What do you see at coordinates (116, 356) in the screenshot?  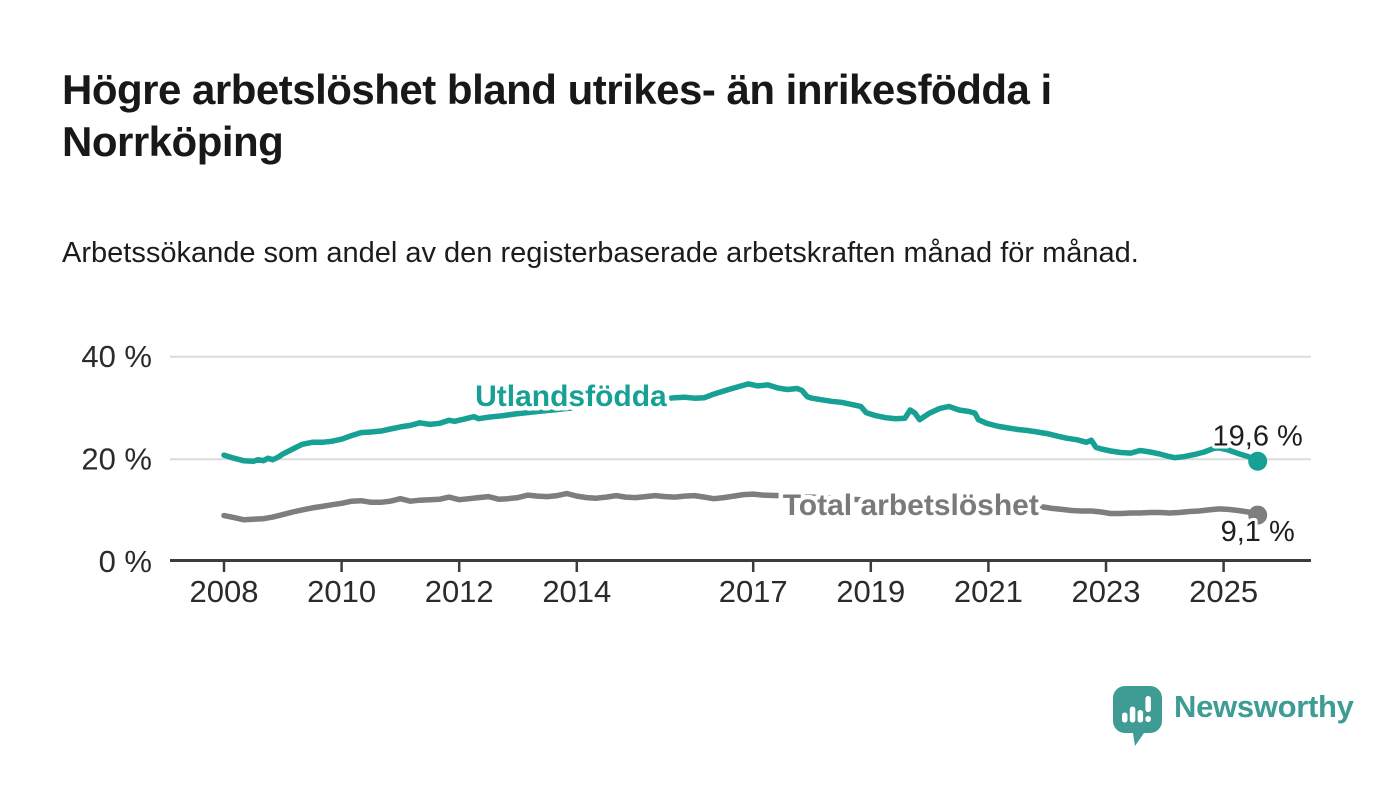 I see `y-tick-label-40: 40 %` at bounding box center [116, 356].